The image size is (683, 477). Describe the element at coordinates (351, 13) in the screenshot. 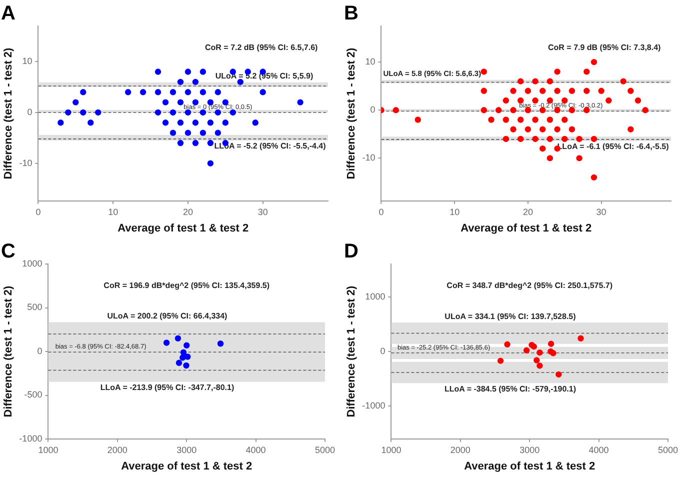

I see `chart-title: B` at that location.